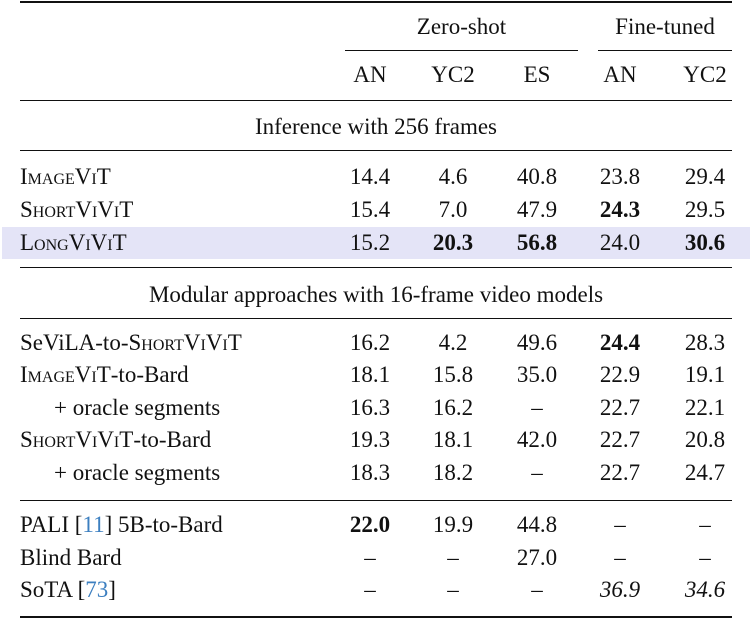 The height and width of the screenshot is (620, 752). What do you see at coordinates (376, 126) in the screenshot?
I see `section-title: Inference with 256 frames` at bounding box center [376, 126].